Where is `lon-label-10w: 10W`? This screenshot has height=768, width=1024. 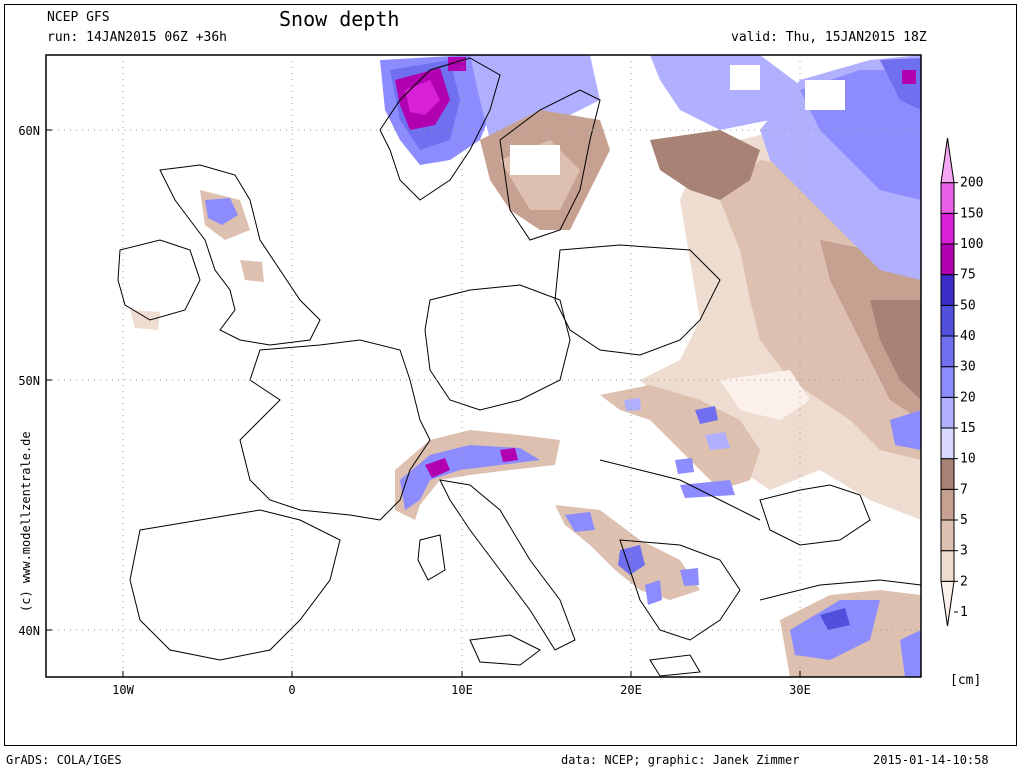 lon-label-10w: 10W is located at coordinates (123, 690).